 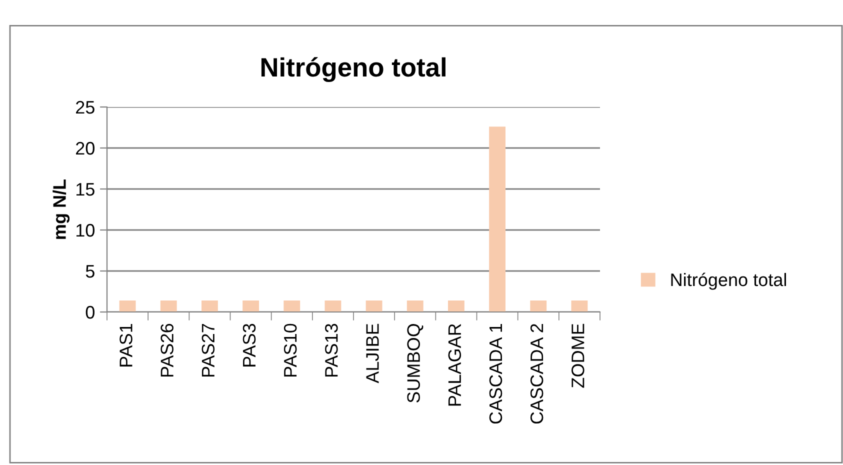 I want to click on y-tick-label: 25, so click(x=85, y=107).